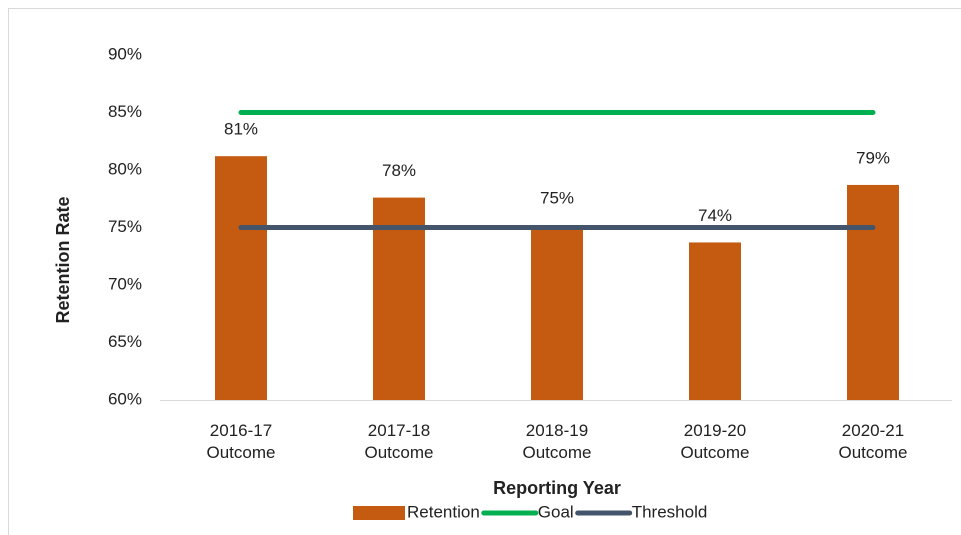 The width and height of the screenshot is (961, 535). Describe the element at coordinates (670, 511) in the screenshot. I see `legend-label: Threshold` at that location.